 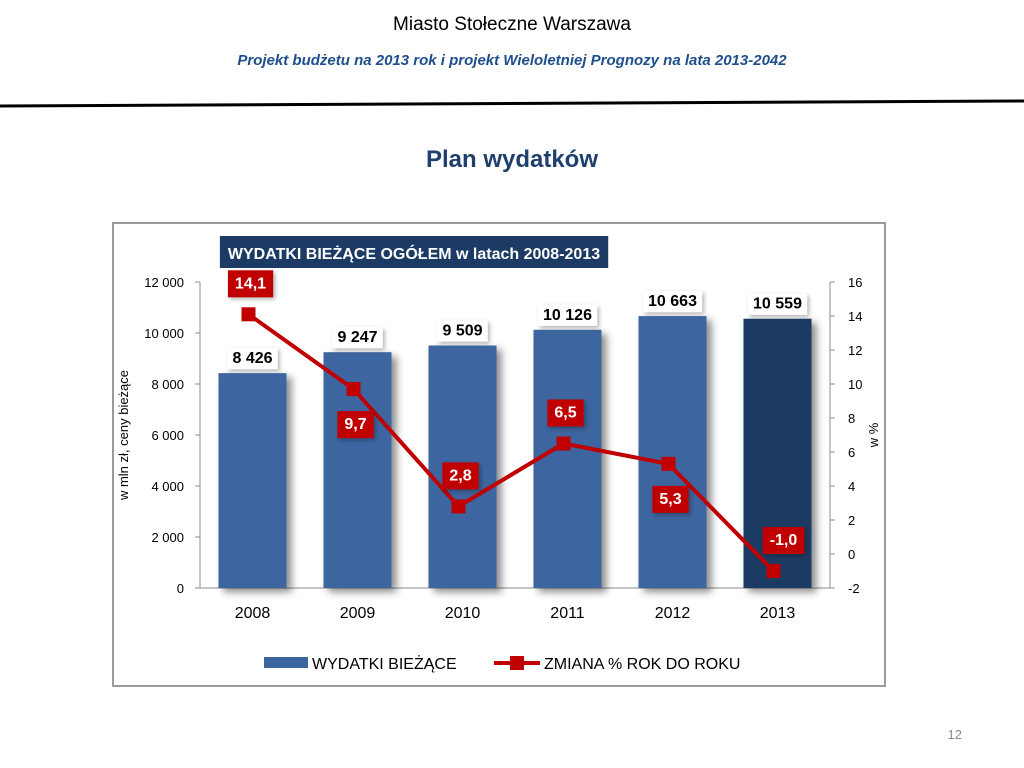 What do you see at coordinates (855, 316) in the screenshot?
I see `y2-tick-label: 14` at bounding box center [855, 316].